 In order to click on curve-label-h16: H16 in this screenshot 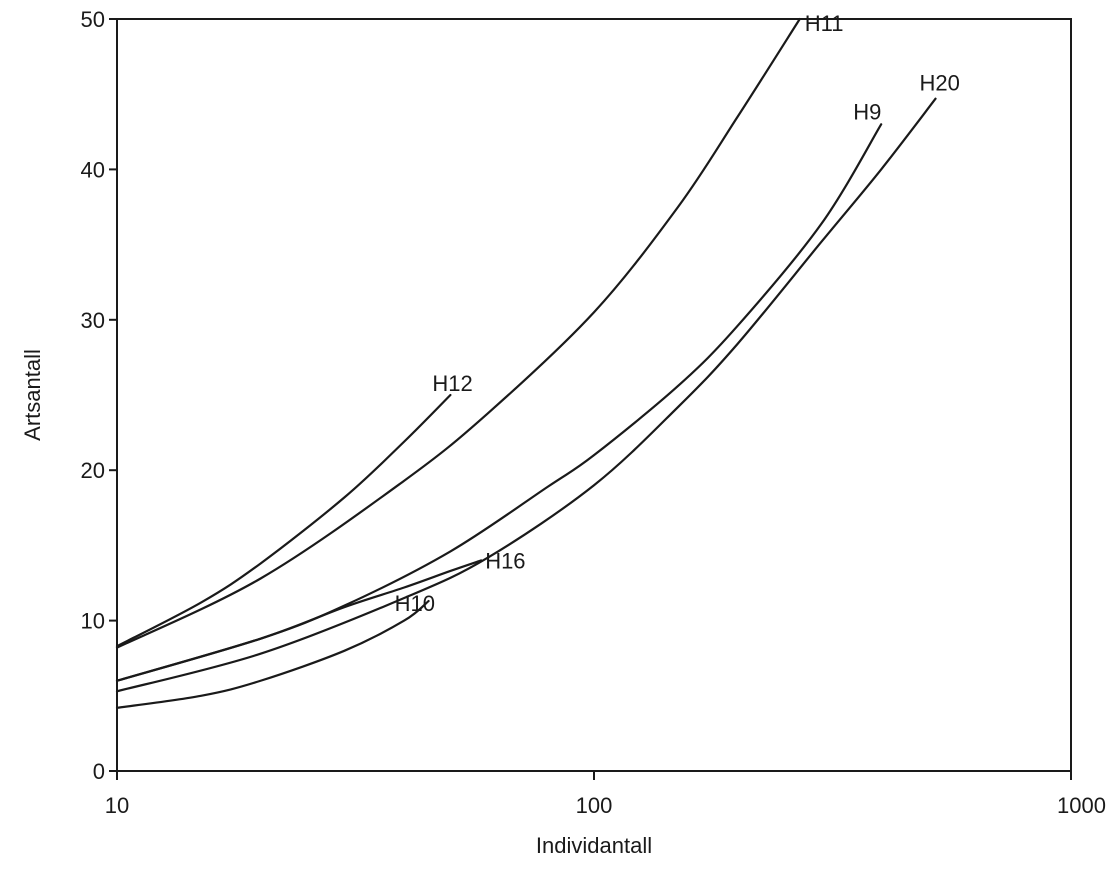, I will do `click(505, 560)`.